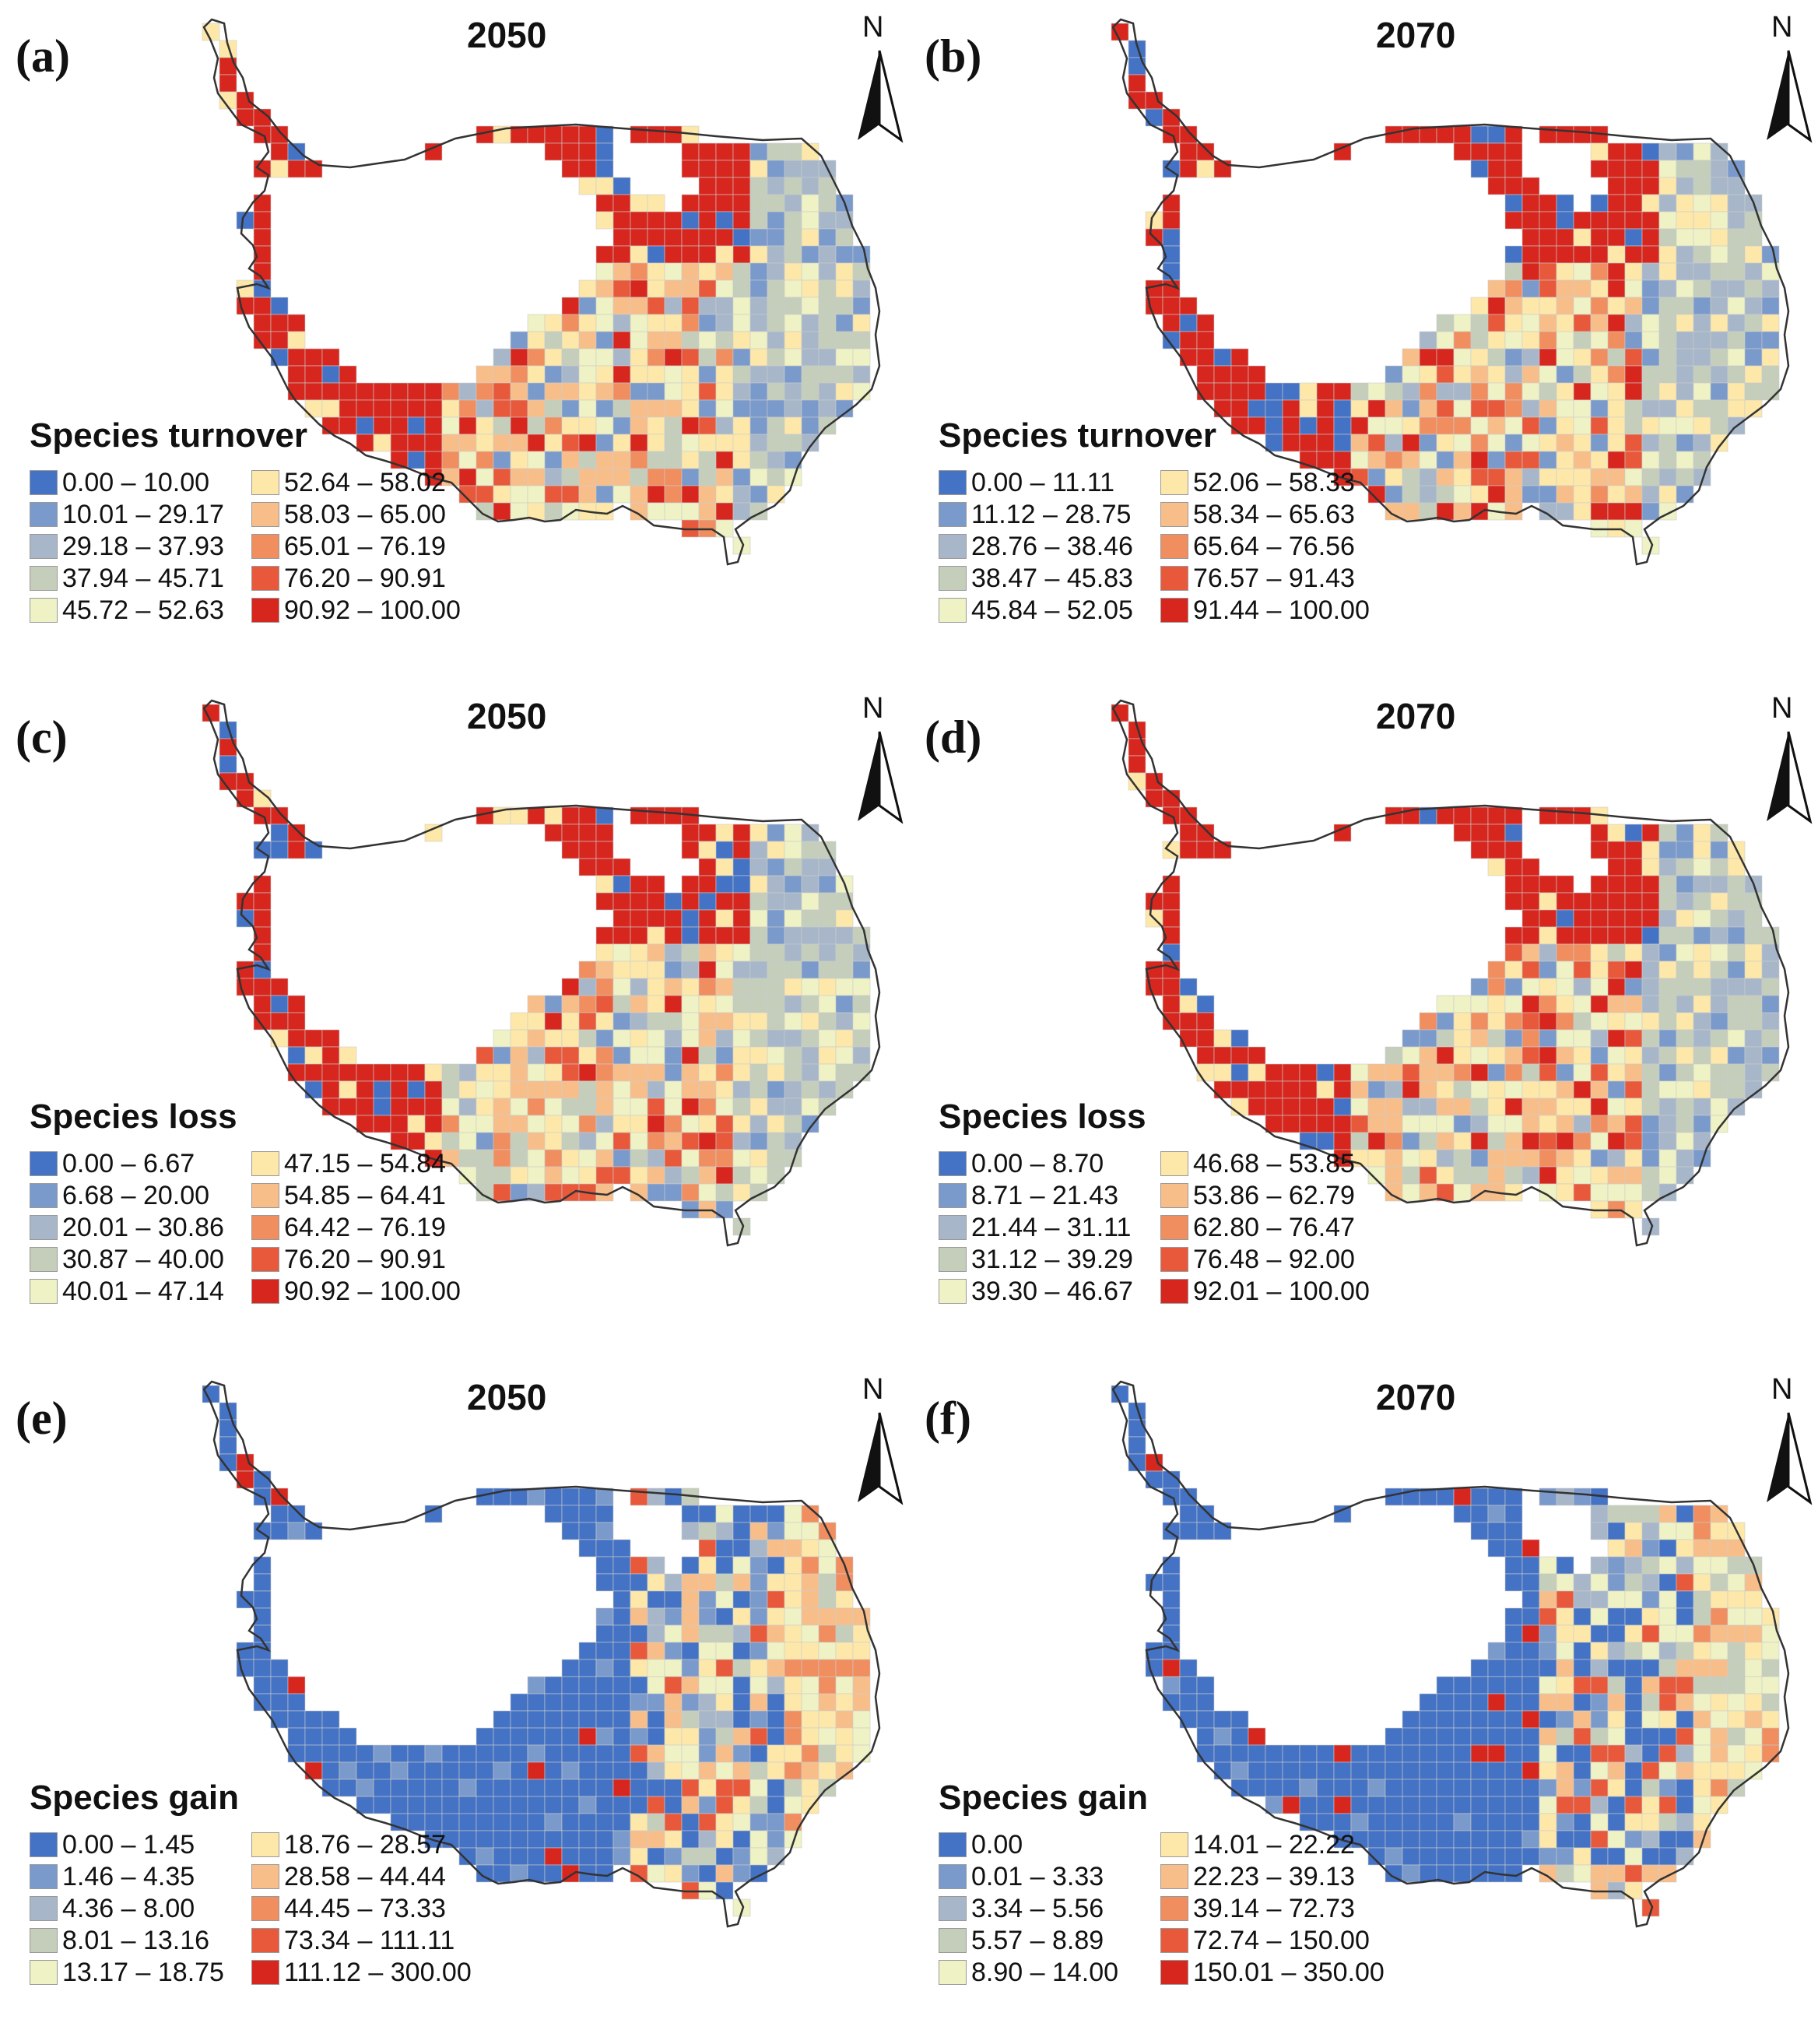 The height and width of the screenshot is (2044, 1818). Describe the element at coordinates (553, 292) in the screenshot. I see `species-turnover-map` at that location.